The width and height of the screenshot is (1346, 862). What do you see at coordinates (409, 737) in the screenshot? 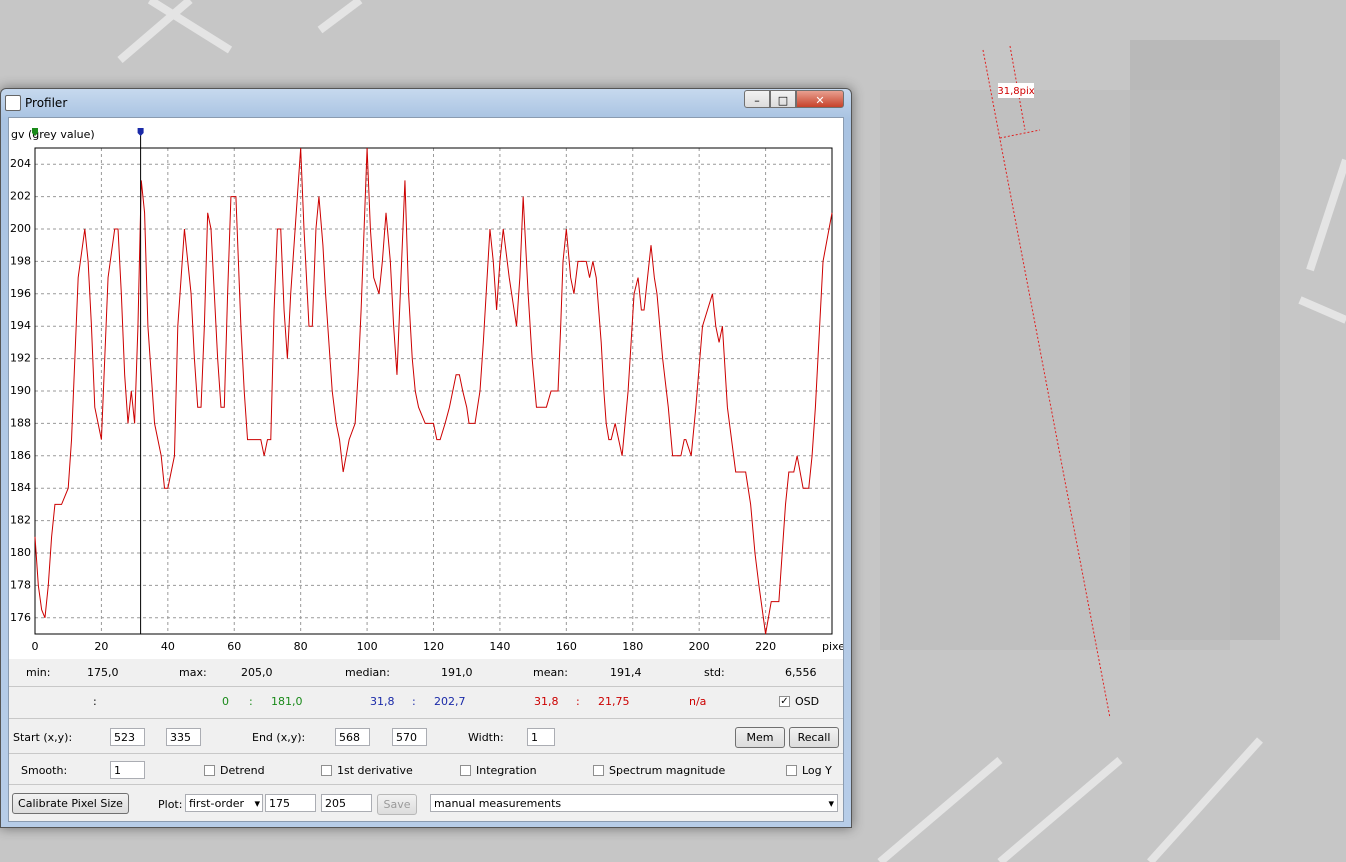
I see `end-y-field: 570` at bounding box center [409, 737].